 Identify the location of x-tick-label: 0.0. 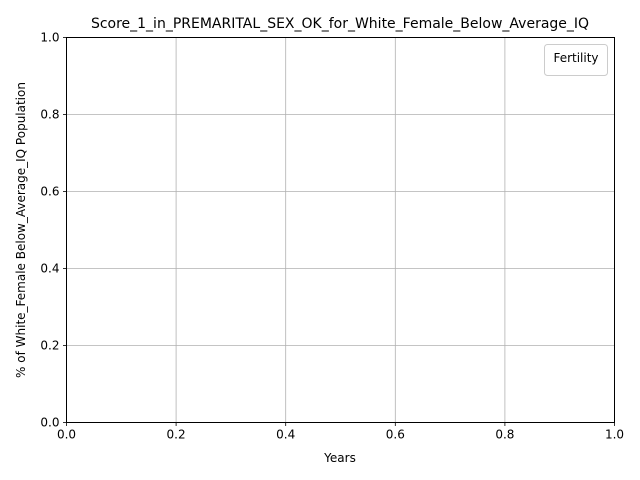
(66, 435).